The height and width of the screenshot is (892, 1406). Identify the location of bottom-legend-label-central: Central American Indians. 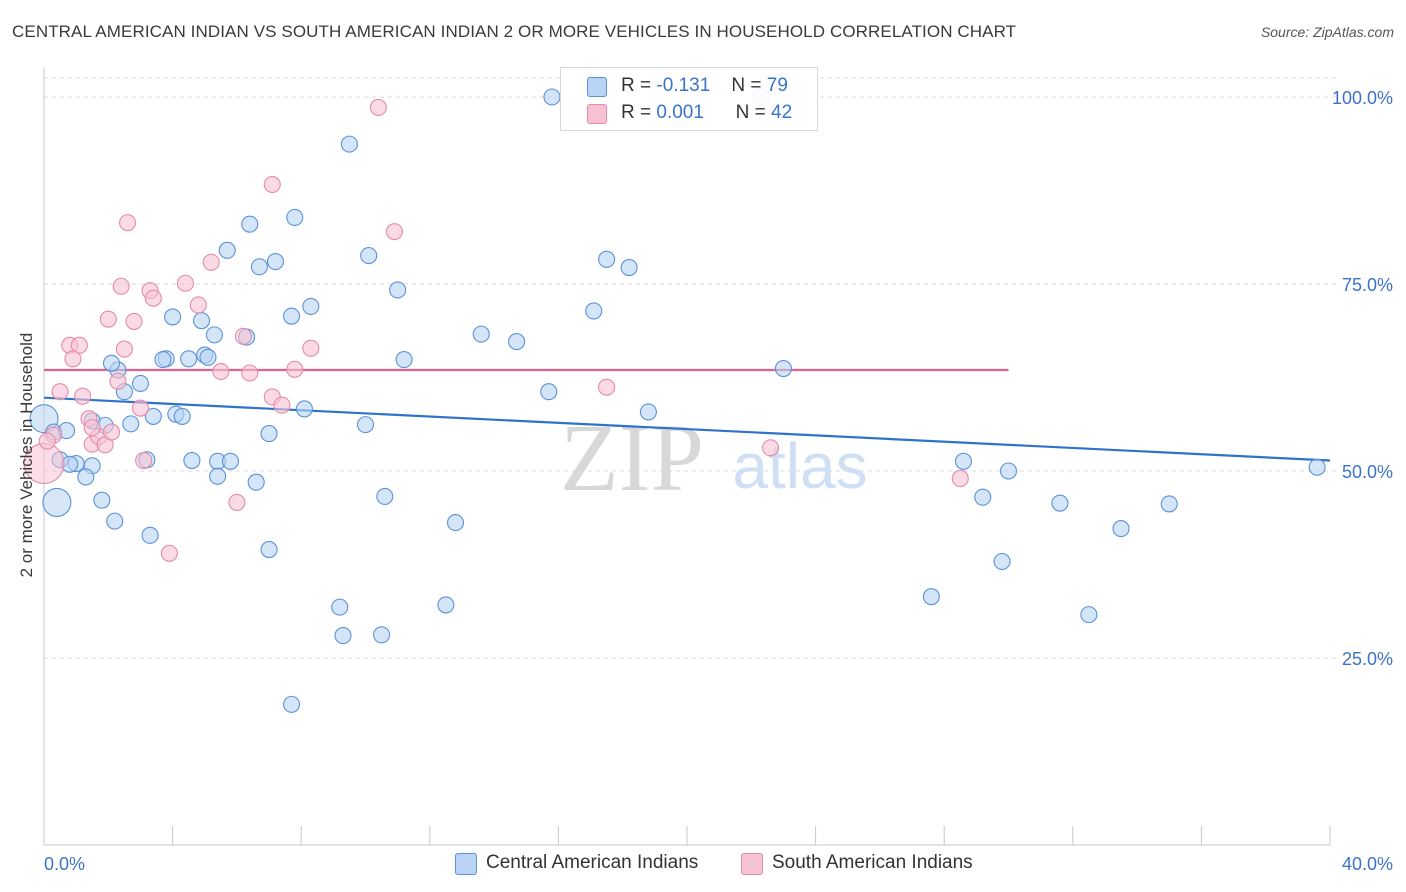
(592, 862).